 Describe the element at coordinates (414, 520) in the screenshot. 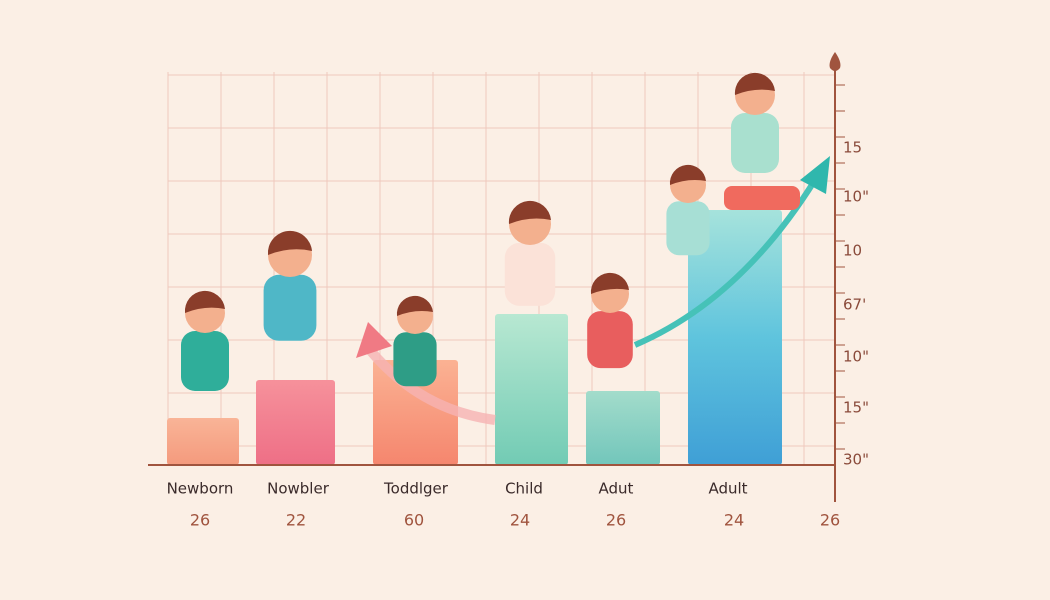

I see `stage-number: 60` at that location.